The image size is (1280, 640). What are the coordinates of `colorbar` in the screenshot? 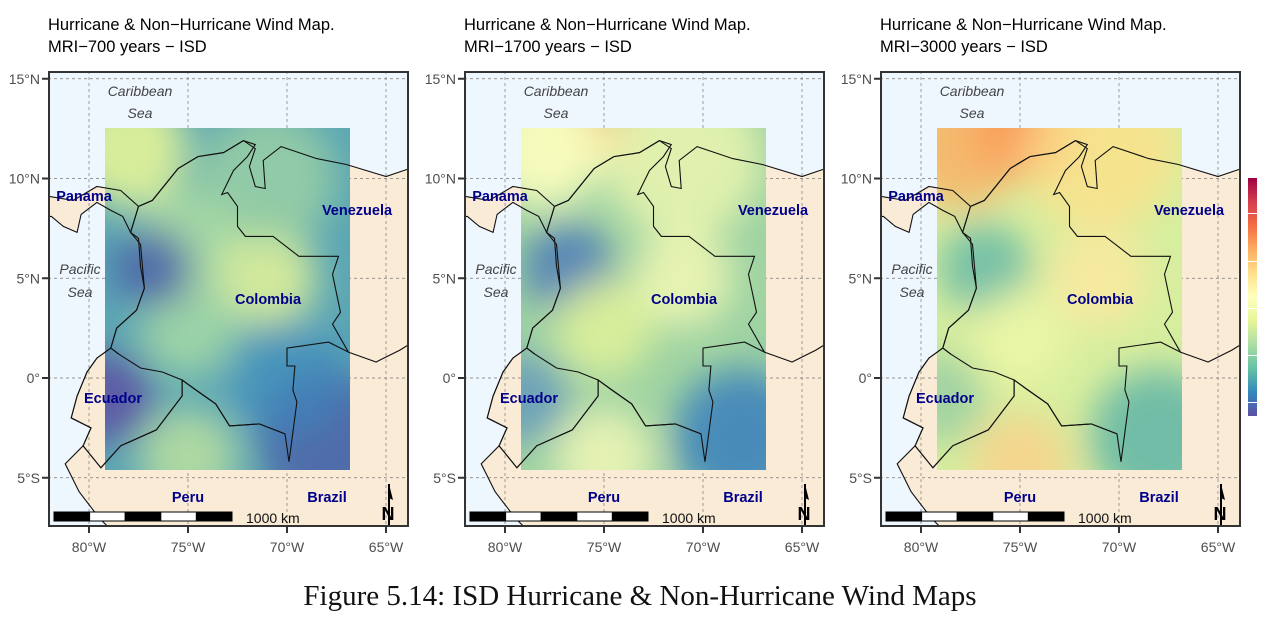 It's located at (1252, 297).